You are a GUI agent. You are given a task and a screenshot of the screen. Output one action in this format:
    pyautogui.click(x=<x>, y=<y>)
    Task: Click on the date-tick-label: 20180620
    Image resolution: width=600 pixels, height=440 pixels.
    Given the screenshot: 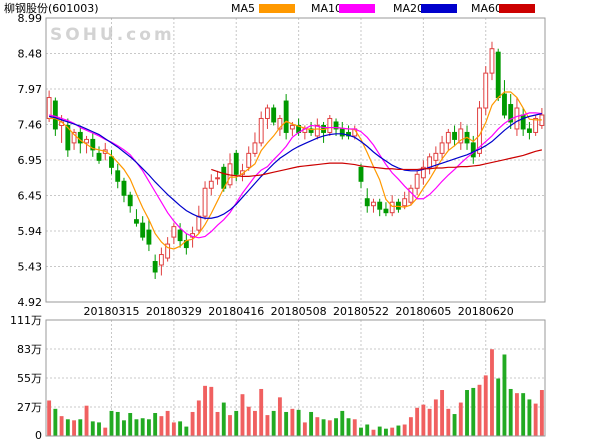 What is the action you would take?
    pyautogui.click(x=486, y=311)
    